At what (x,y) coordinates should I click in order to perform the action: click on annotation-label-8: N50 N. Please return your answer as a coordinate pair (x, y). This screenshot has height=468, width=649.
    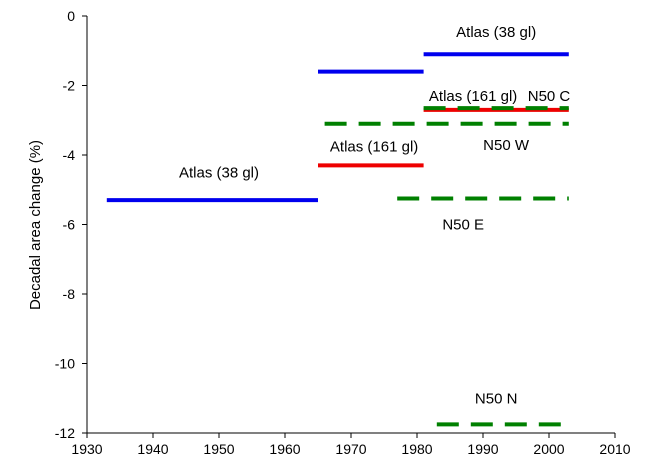
    Looking at the image, I should click on (496, 398).